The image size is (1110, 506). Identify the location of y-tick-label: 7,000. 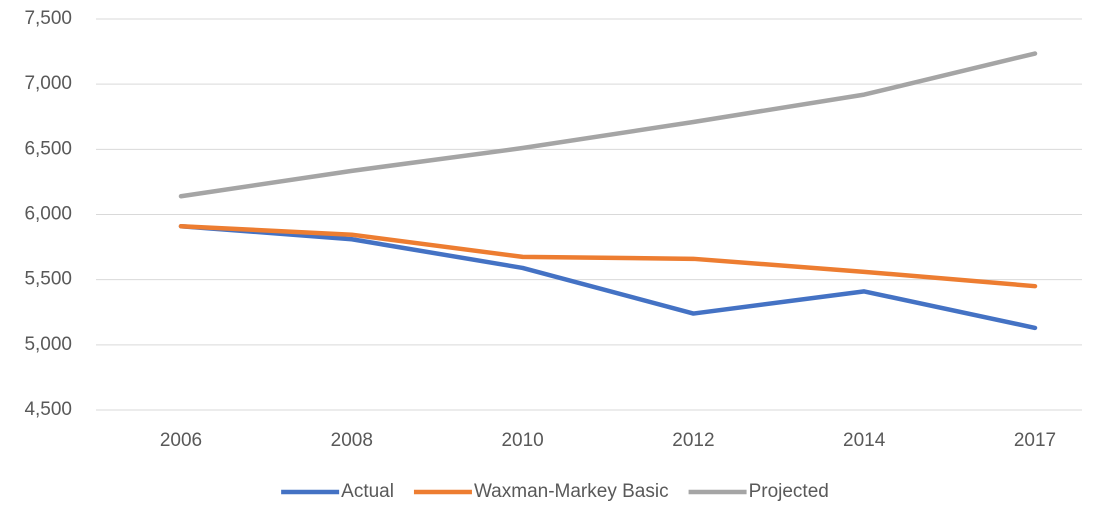
(48, 83).